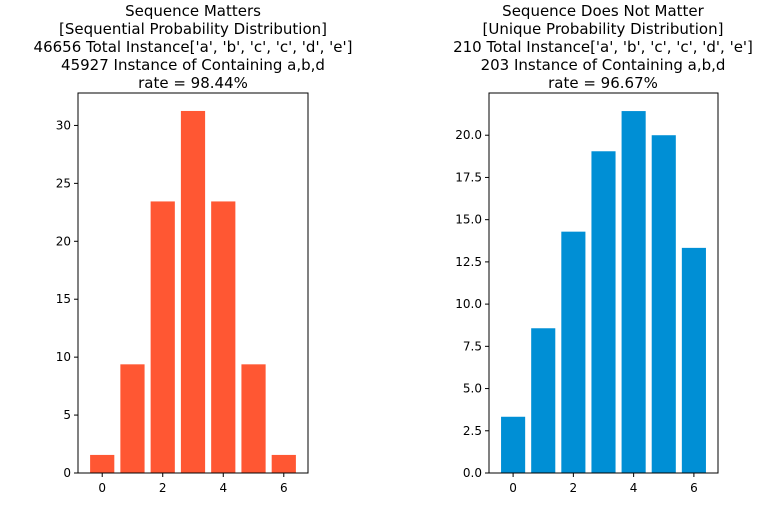  I want to click on chart-2-xtick-label: 4, so click(634, 488).